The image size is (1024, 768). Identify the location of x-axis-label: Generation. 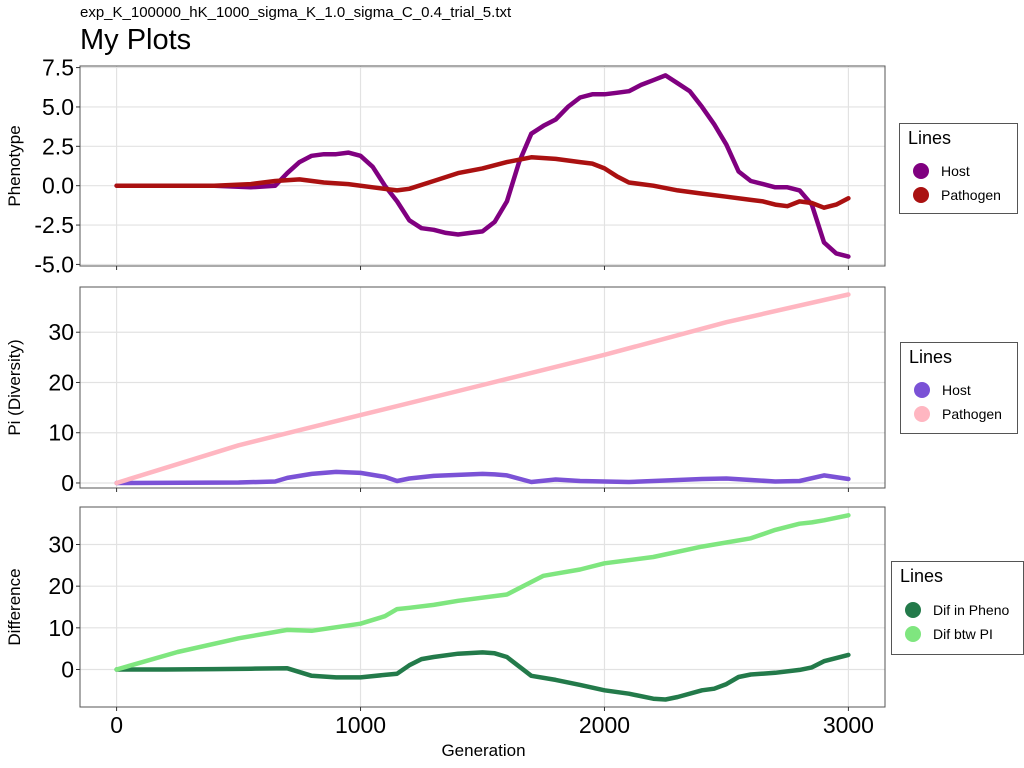
(483, 750).